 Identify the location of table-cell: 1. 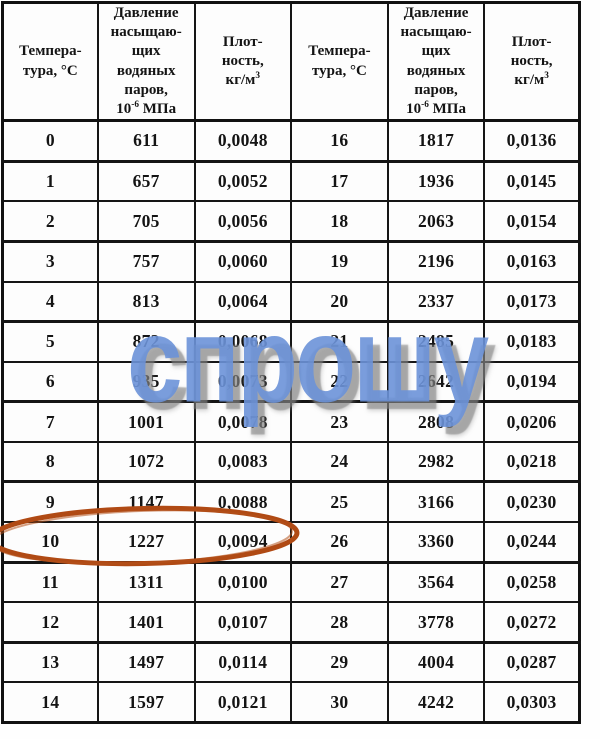
(50, 181).